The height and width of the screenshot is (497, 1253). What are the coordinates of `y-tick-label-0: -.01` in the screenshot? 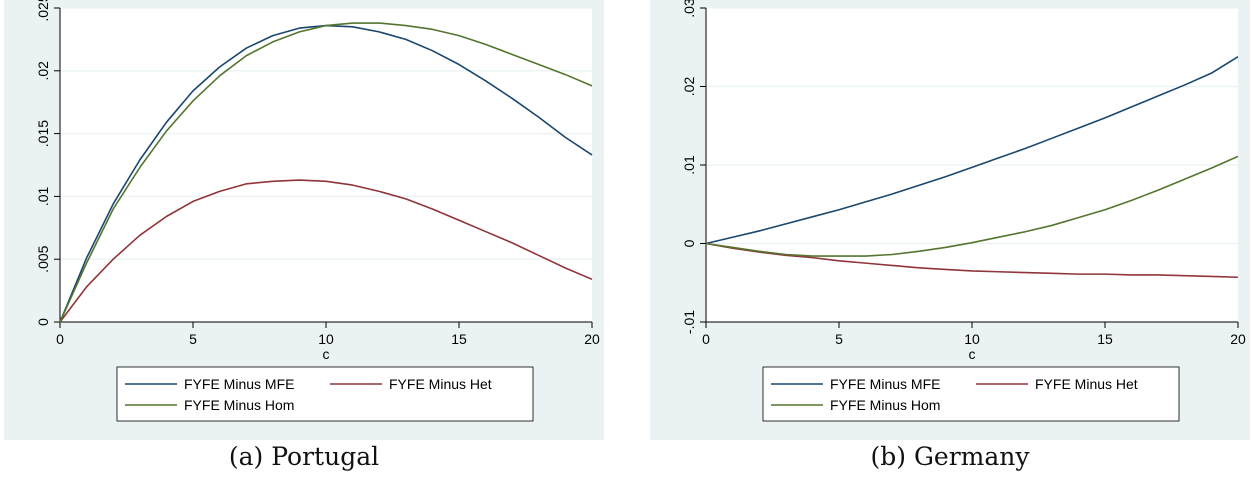 It's located at (689, 322).